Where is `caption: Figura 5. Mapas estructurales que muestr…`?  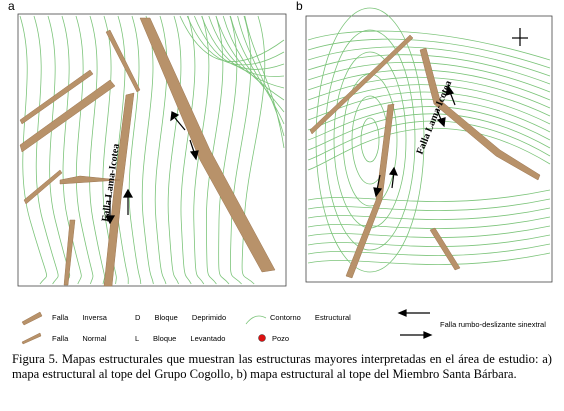
caption: Figura 5. Mapas estructurales que muestr… is located at coordinates (282, 366).